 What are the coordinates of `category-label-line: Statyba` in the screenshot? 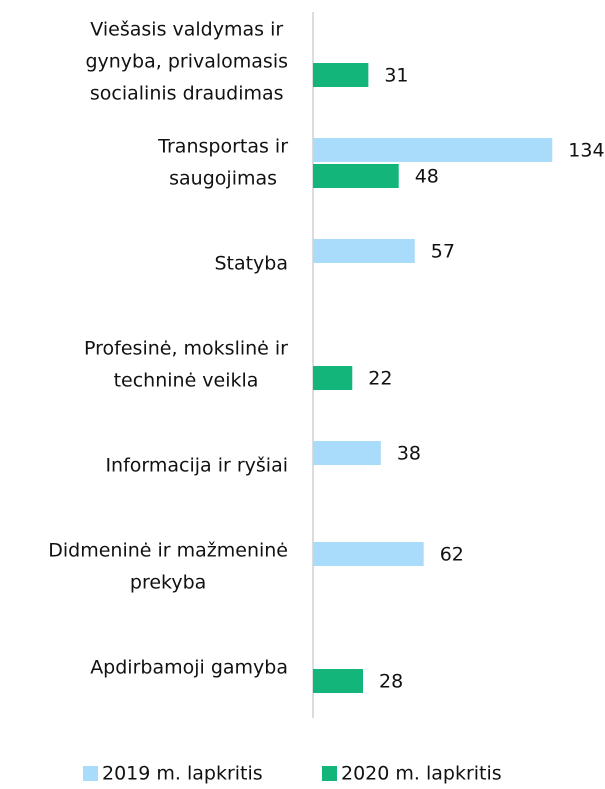 It's located at (251, 264).